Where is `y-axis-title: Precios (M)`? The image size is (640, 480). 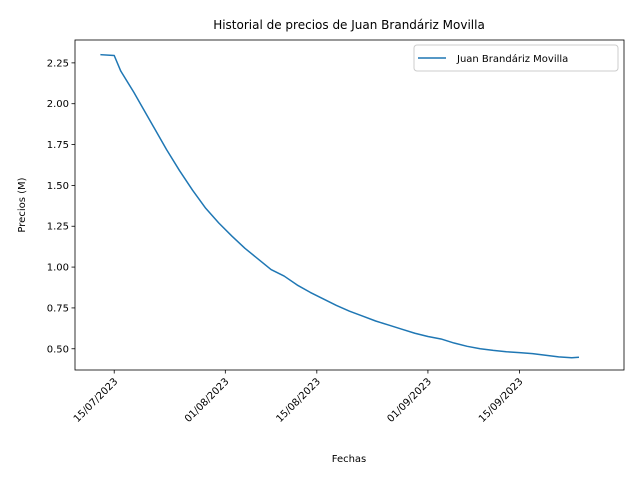
y-axis-title: Precios (M) is located at coordinates (22, 204).